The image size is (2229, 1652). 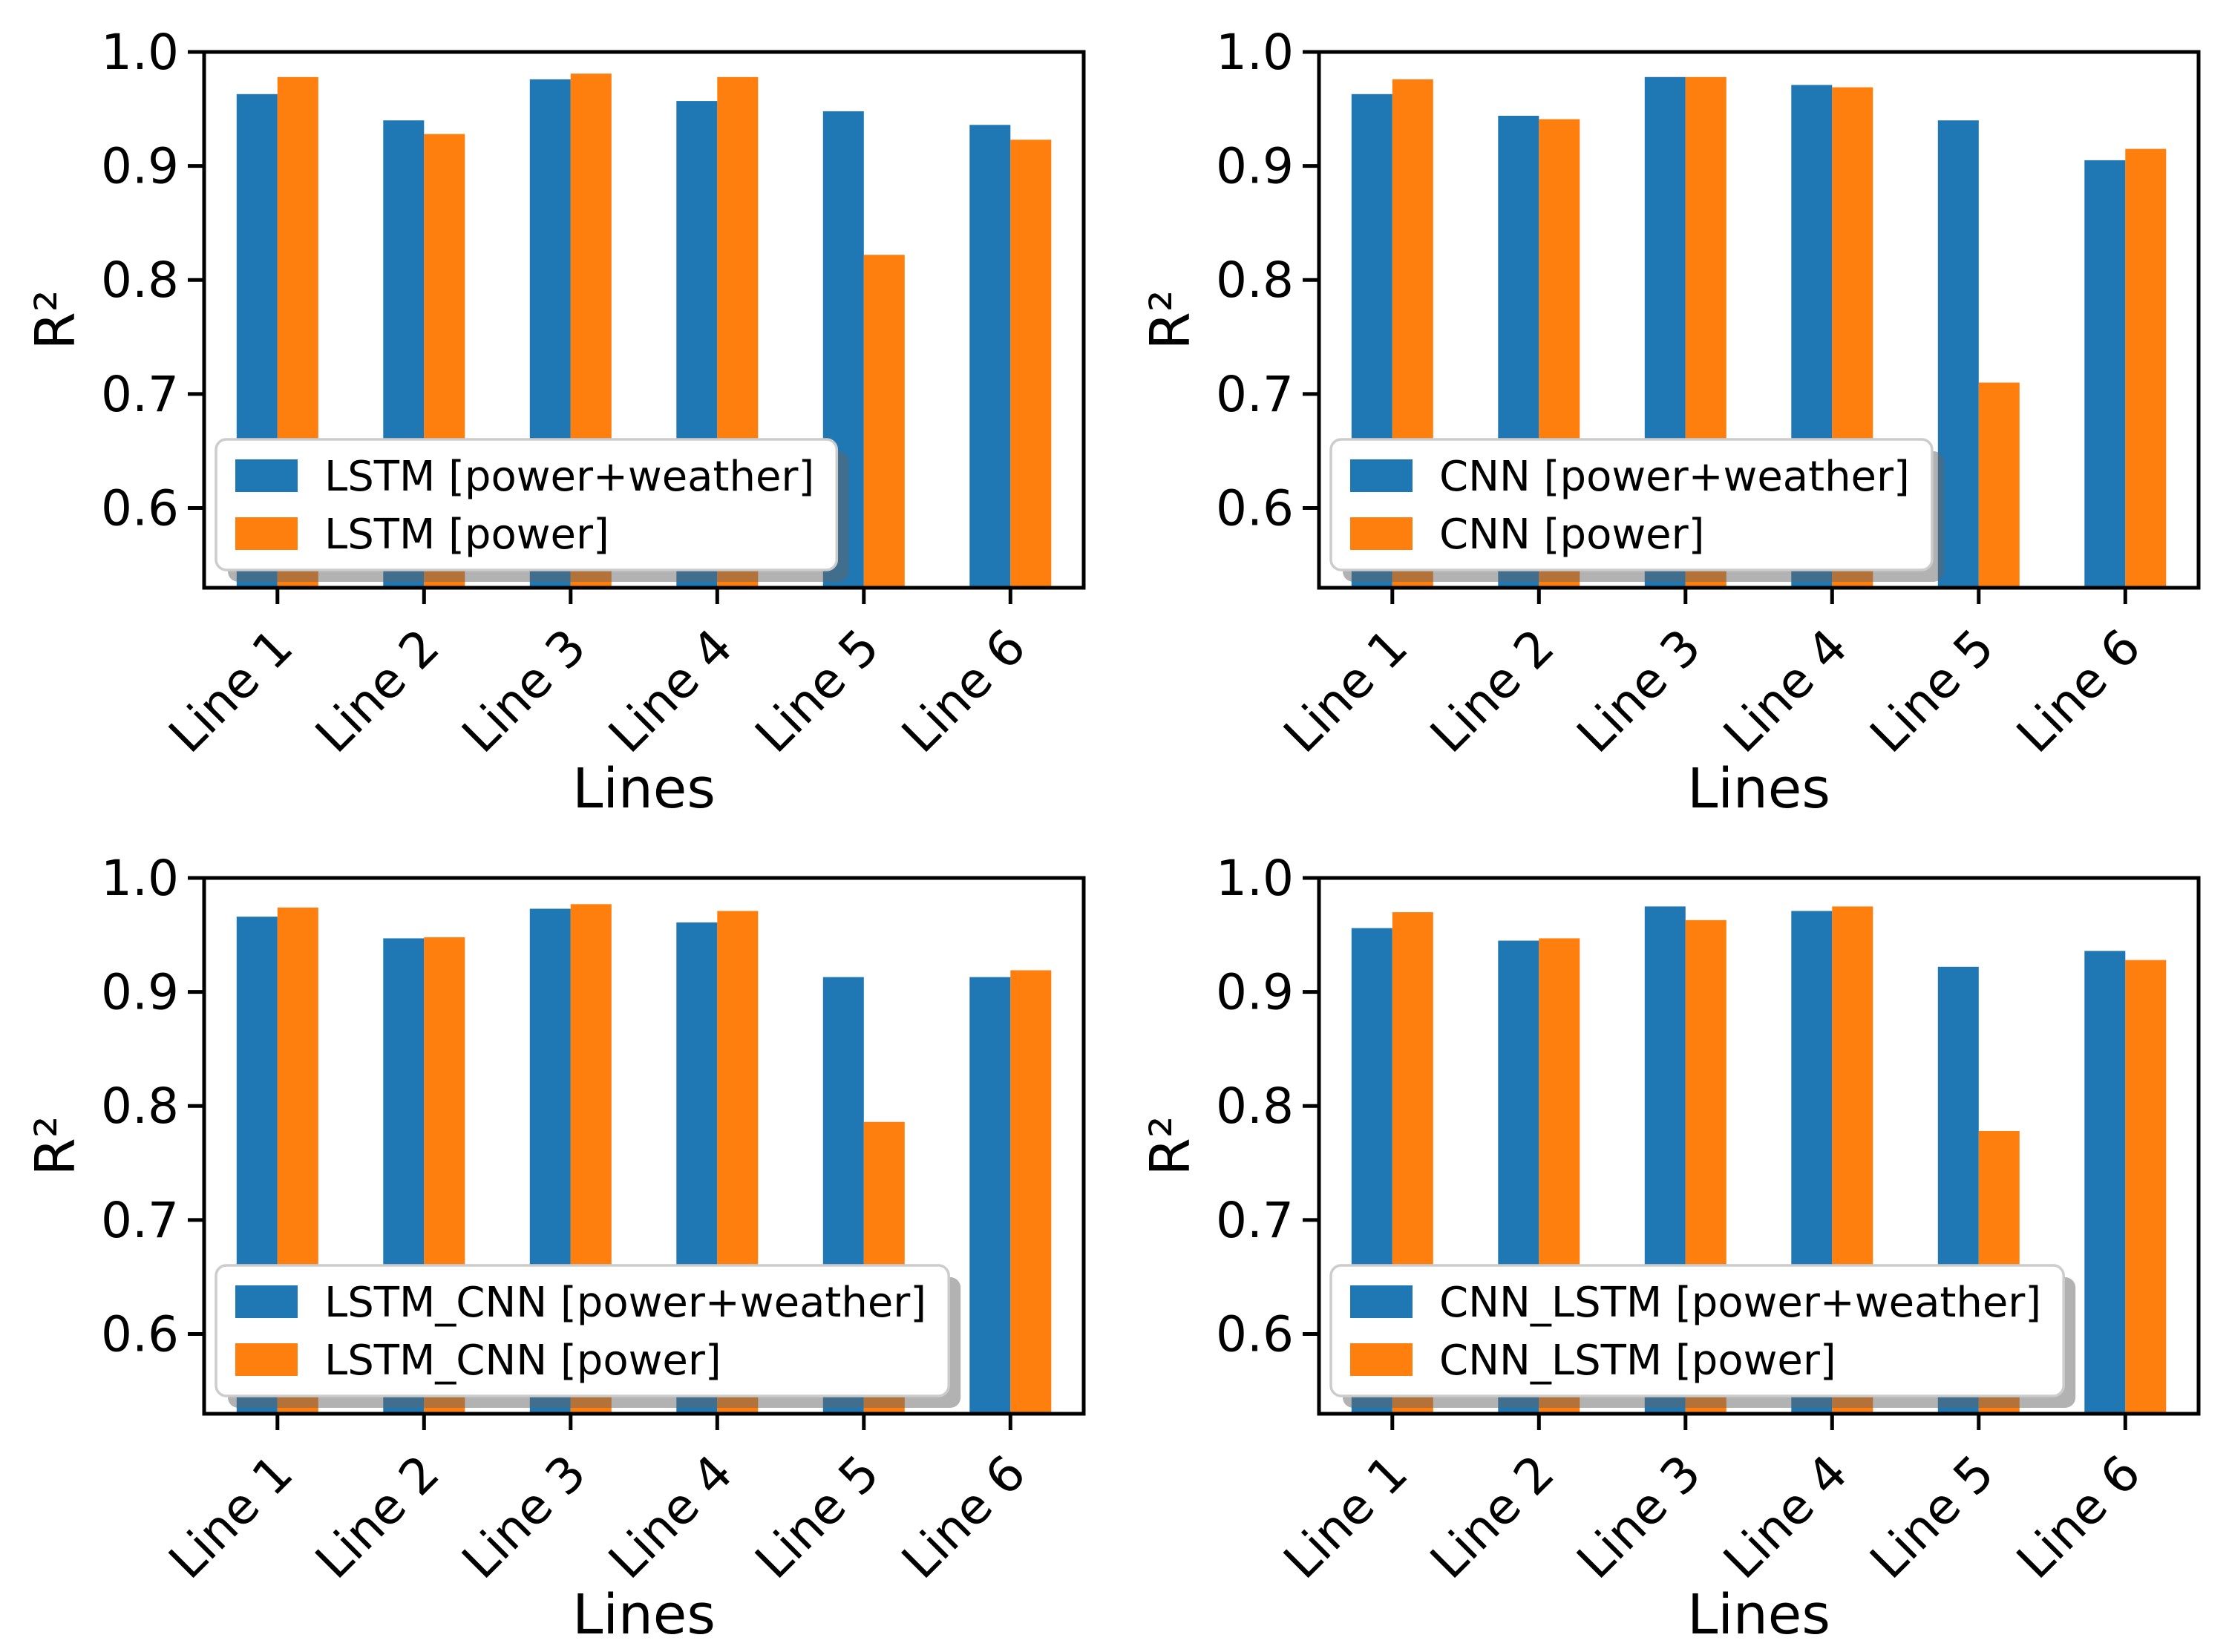 I want to click on legend-label: LSTM_CNN [power], so click(x=522, y=1361).